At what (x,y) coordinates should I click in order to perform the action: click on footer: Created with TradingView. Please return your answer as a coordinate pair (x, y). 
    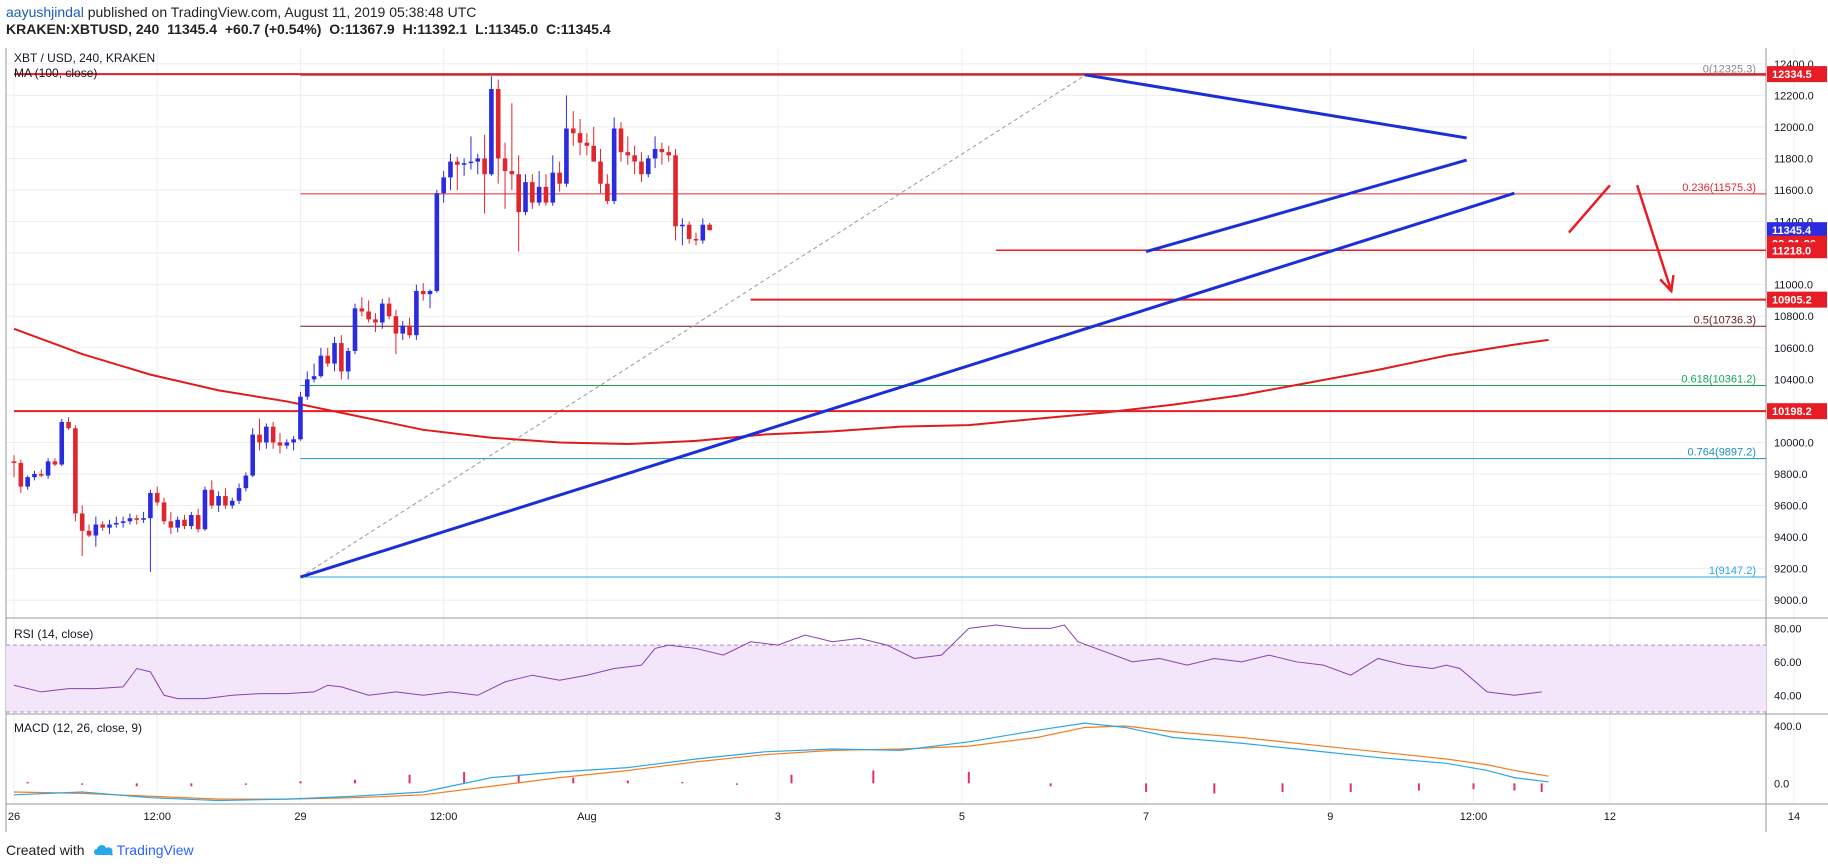
    Looking at the image, I should click on (100, 850).